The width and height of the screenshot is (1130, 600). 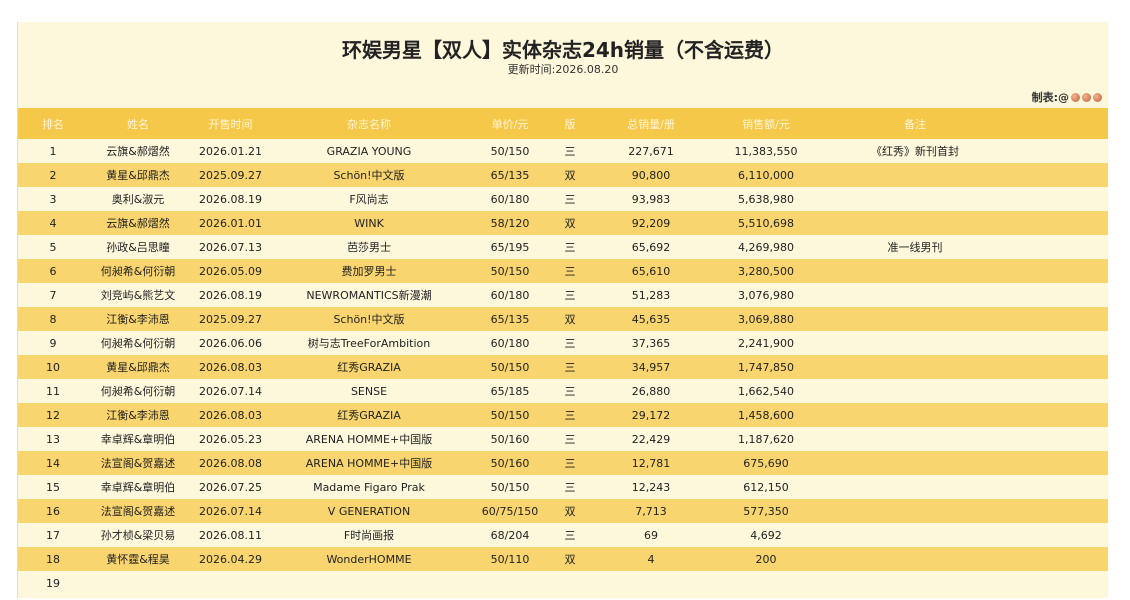 What do you see at coordinates (651, 199) in the screenshot?
I see `cell-qty: 93,983` at bounding box center [651, 199].